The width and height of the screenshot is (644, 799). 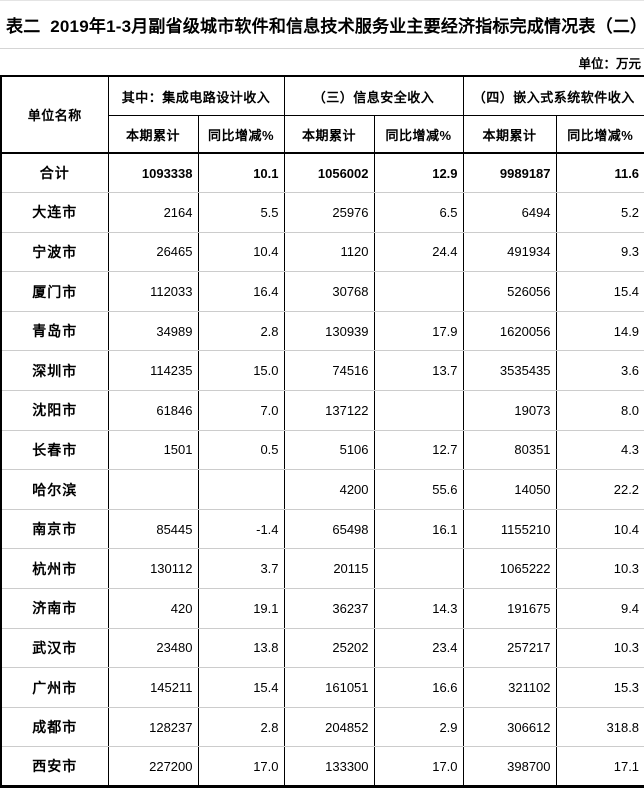 What do you see at coordinates (509, 687) in the screenshot?
I see `value-cell: 321102` at bounding box center [509, 687].